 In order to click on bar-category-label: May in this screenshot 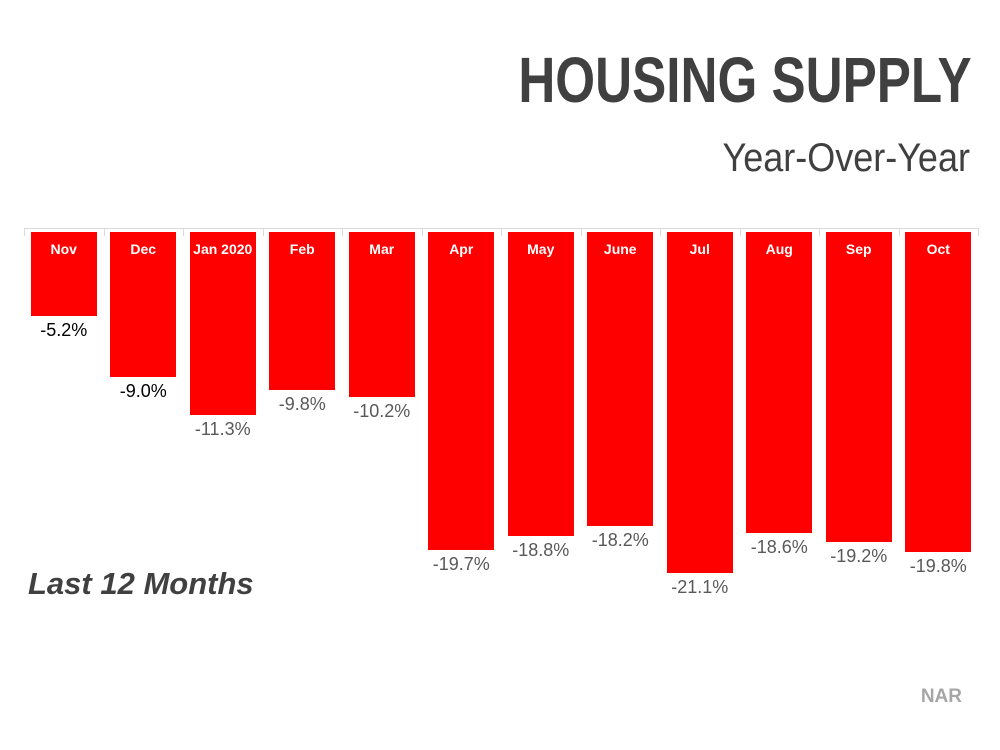, I will do `click(541, 249)`.